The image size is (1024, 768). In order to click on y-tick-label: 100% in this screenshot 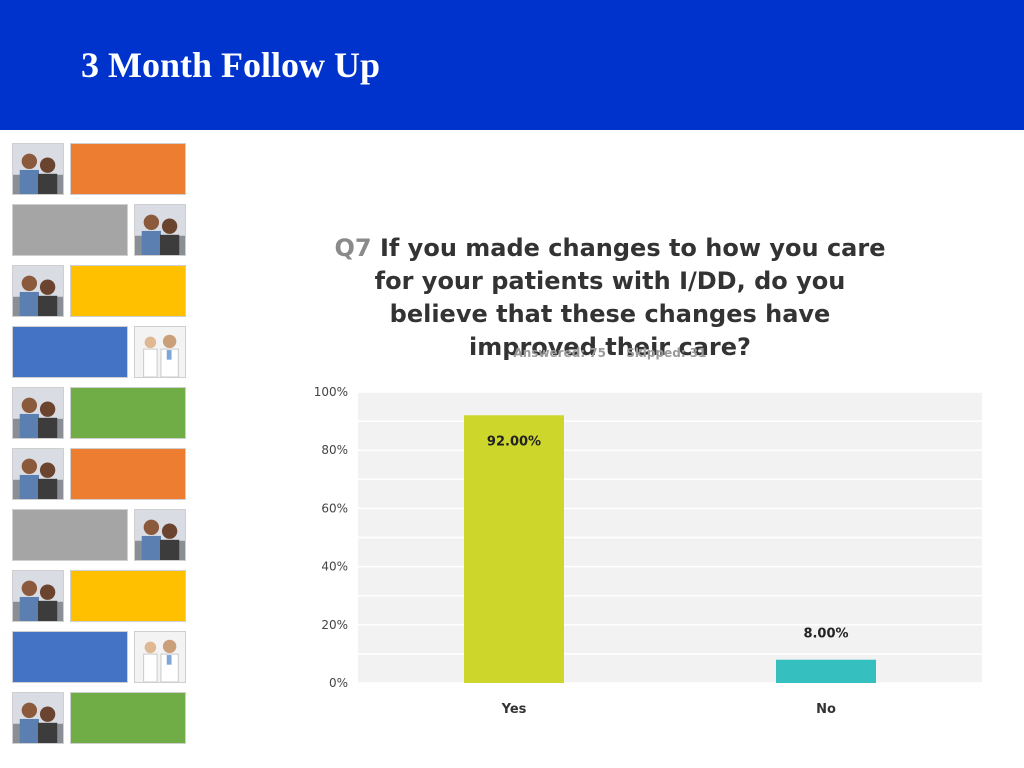, I will do `click(331, 392)`.